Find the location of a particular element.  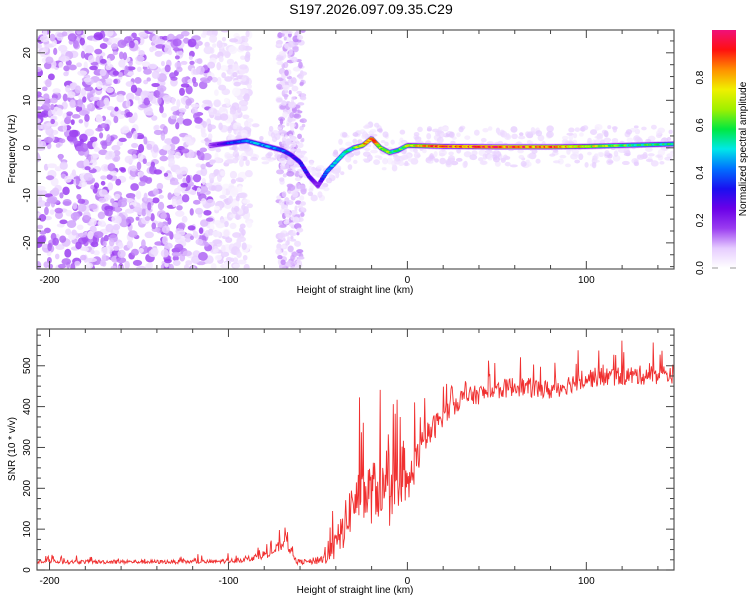

y-tick-label: 0 is located at coordinates (27, 148).